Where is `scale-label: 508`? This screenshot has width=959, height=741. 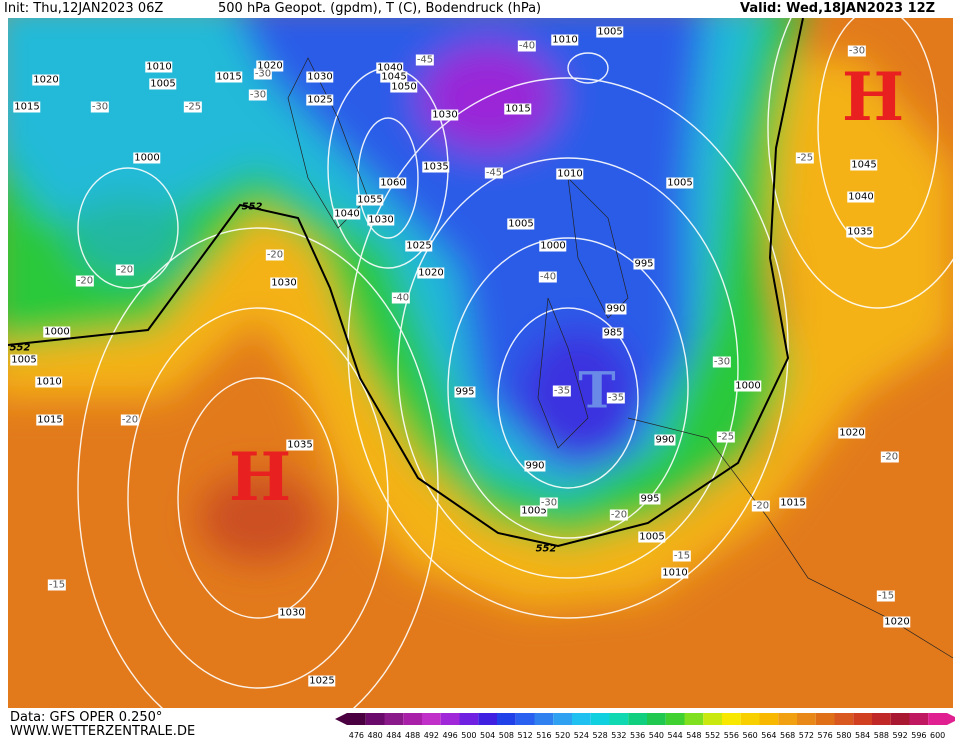
scale-label: 508 is located at coordinates (506, 735).